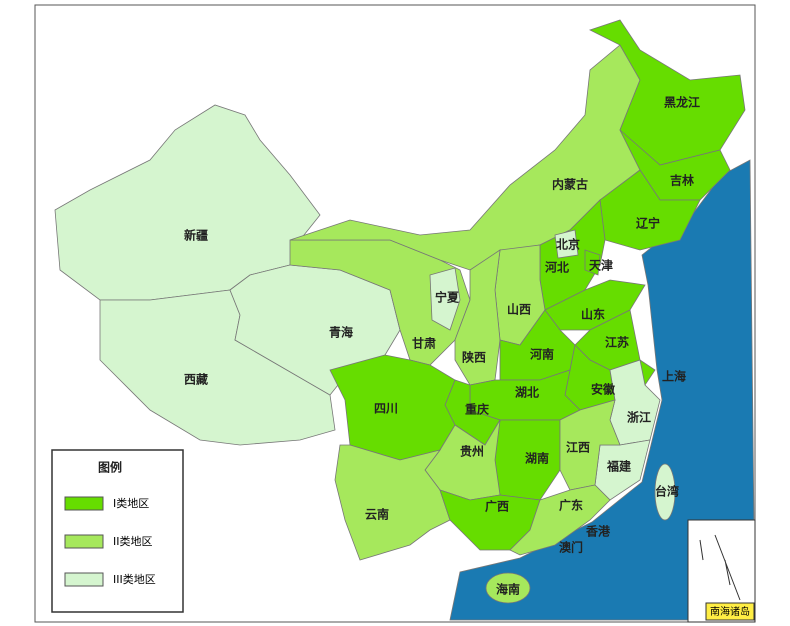  I want to click on province-label: 山东, so click(593, 314).